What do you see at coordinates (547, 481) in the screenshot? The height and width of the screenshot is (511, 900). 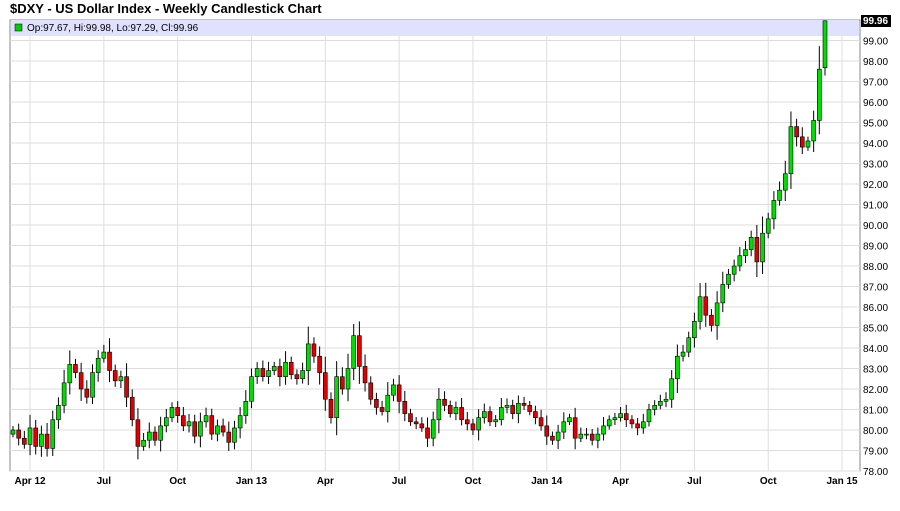 I see `x-tick-label: Jan 14` at bounding box center [547, 481].